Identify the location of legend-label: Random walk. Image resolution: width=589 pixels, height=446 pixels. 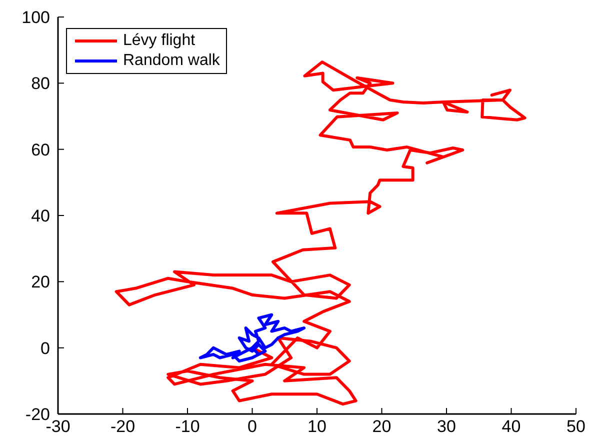
(171, 61).